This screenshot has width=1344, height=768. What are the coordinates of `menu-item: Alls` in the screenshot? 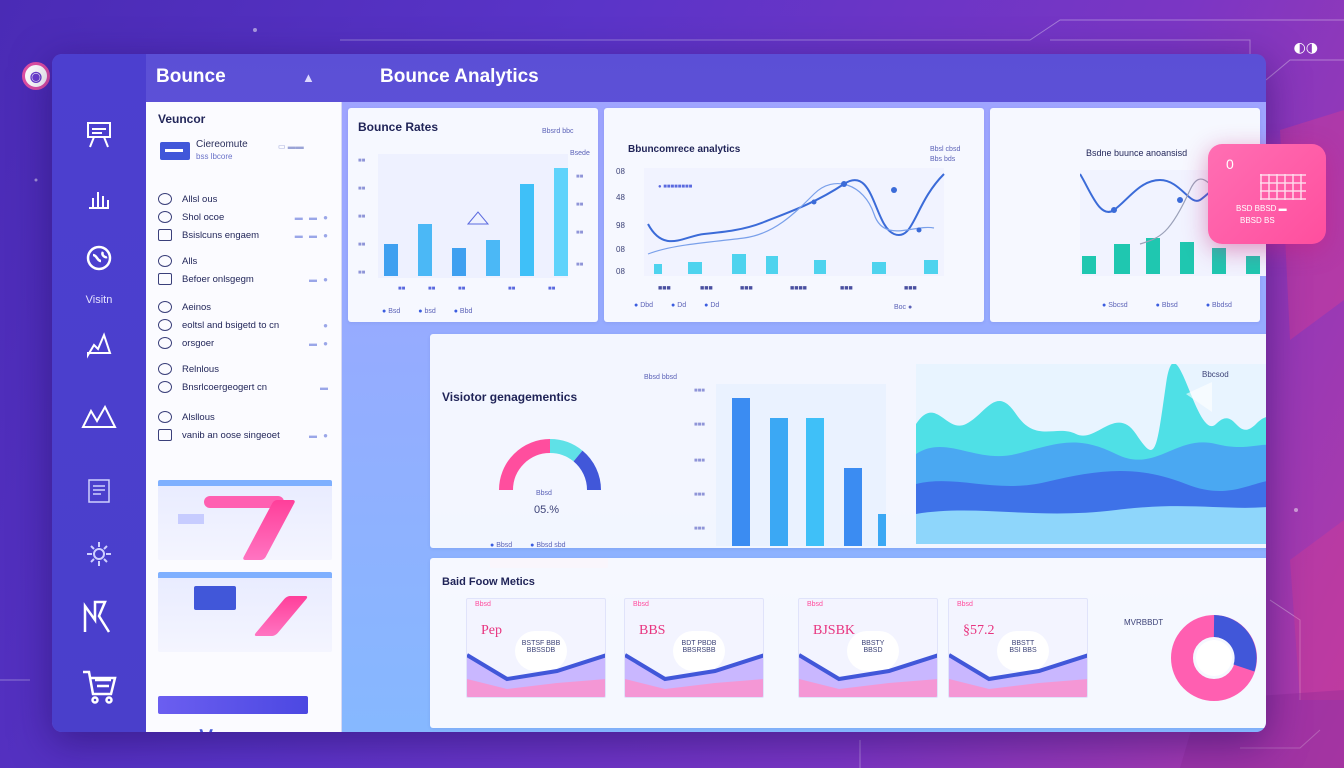 It's located at (244, 261).